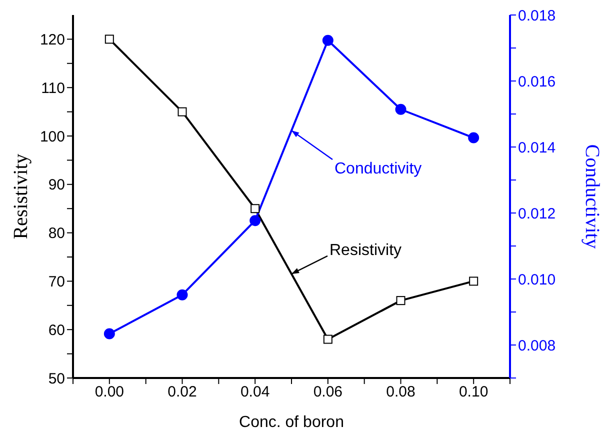  I want to click on y-tick-label: 120, so click(52, 40).